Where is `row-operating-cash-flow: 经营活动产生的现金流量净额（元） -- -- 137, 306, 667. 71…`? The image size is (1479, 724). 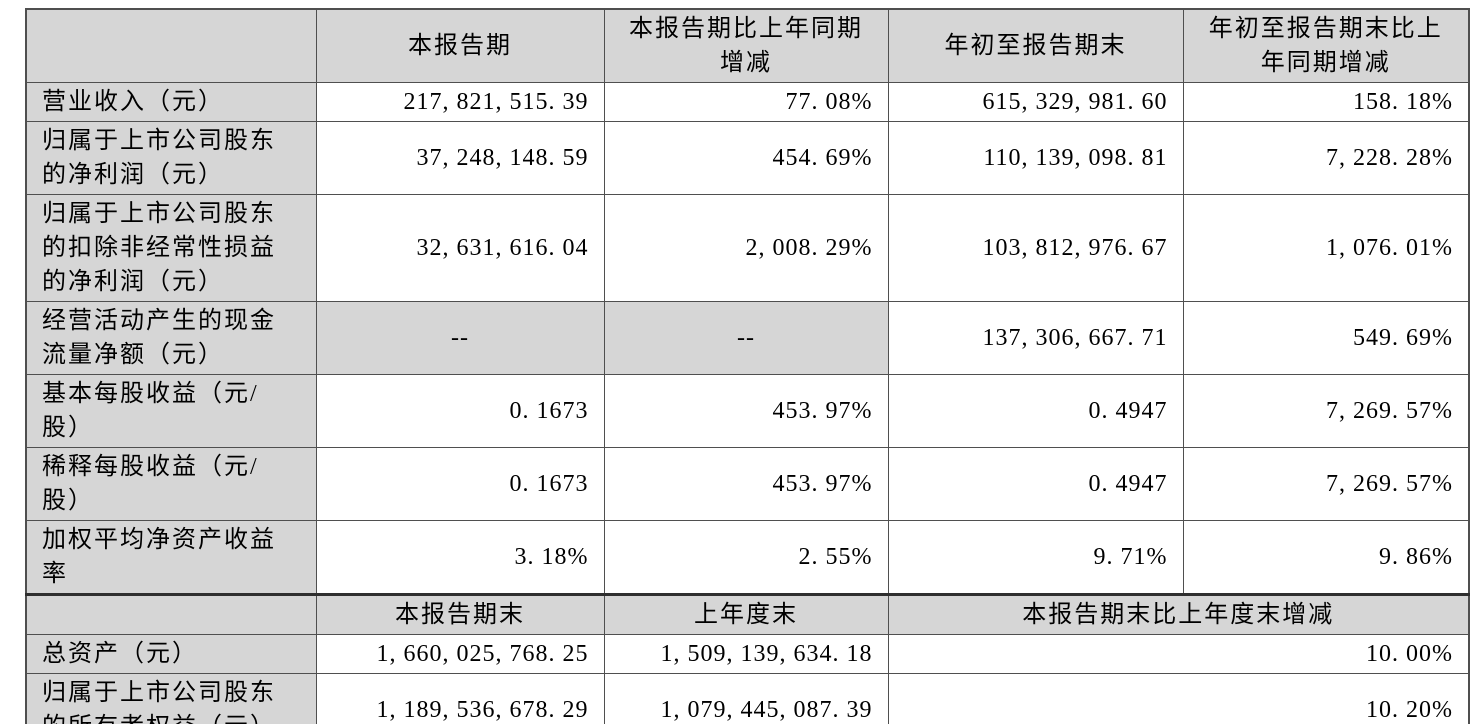 row-operating-cash-flow: 经营活动产生的现金流量净额（元） -- -- 137, 306, 667. 71… is located at coordinates (747, 338).